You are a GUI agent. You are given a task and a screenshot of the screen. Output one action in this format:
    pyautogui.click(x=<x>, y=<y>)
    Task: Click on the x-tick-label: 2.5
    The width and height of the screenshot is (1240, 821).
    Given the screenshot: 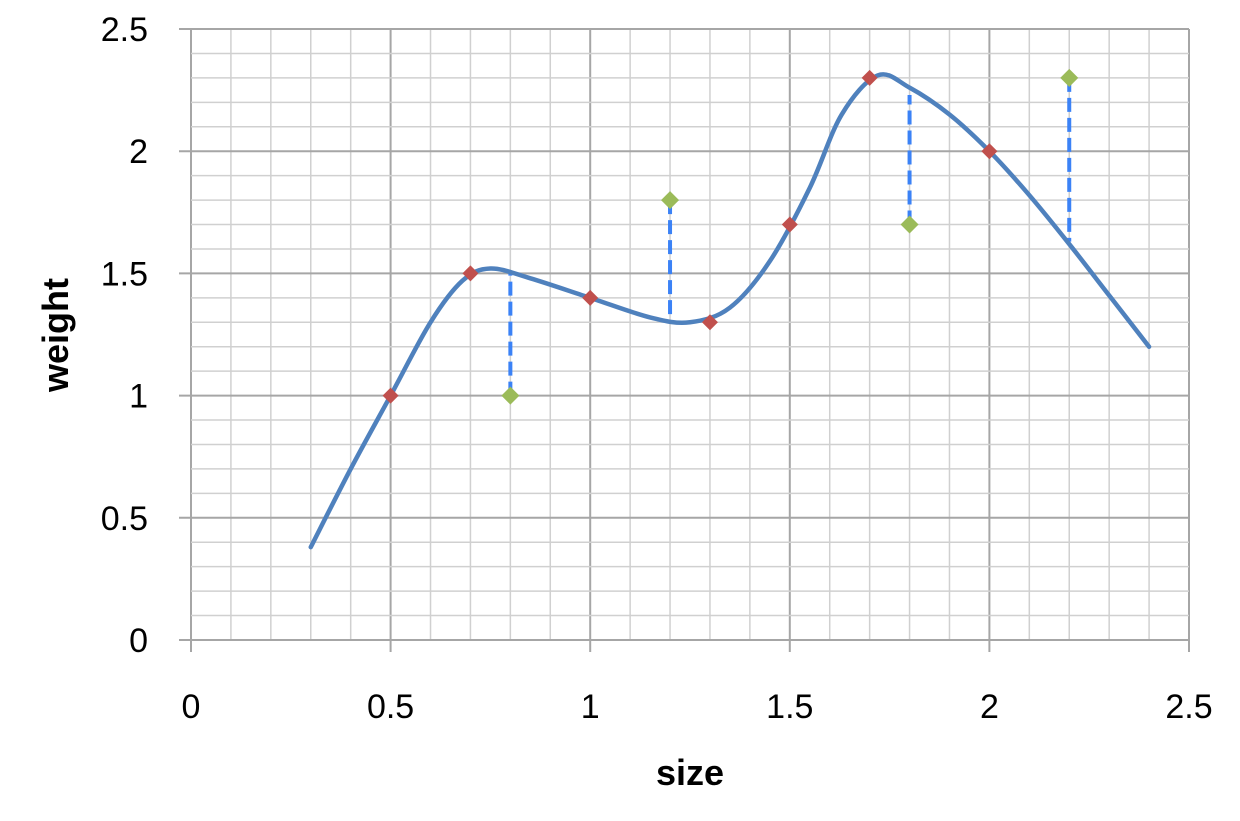 What is the action you would take?
    pyautogui.click(x=1188, y=707)
    